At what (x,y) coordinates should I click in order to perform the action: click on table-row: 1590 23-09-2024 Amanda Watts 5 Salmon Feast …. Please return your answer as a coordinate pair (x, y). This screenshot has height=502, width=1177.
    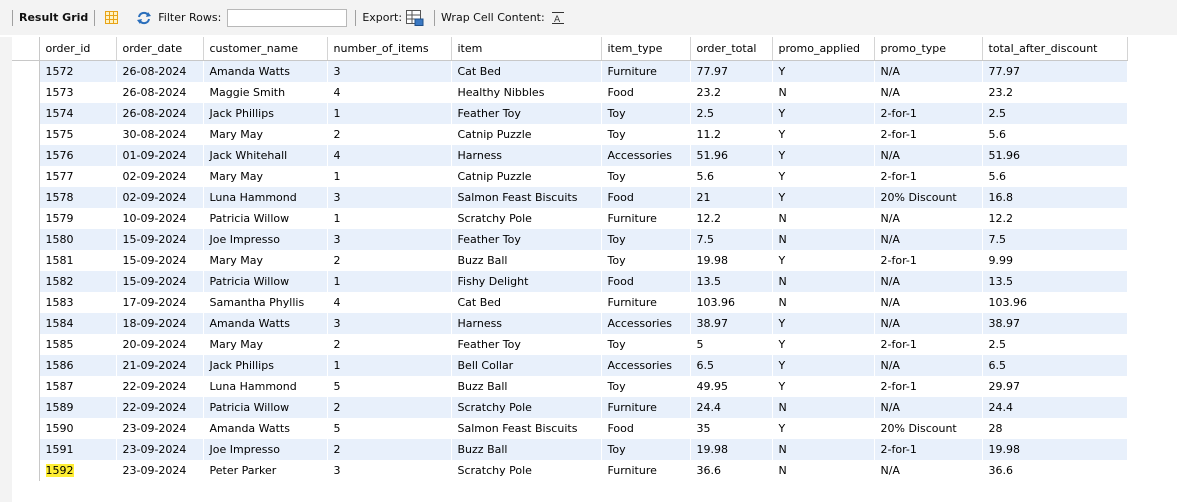
    Looking at the image, I should click on (569, 428).